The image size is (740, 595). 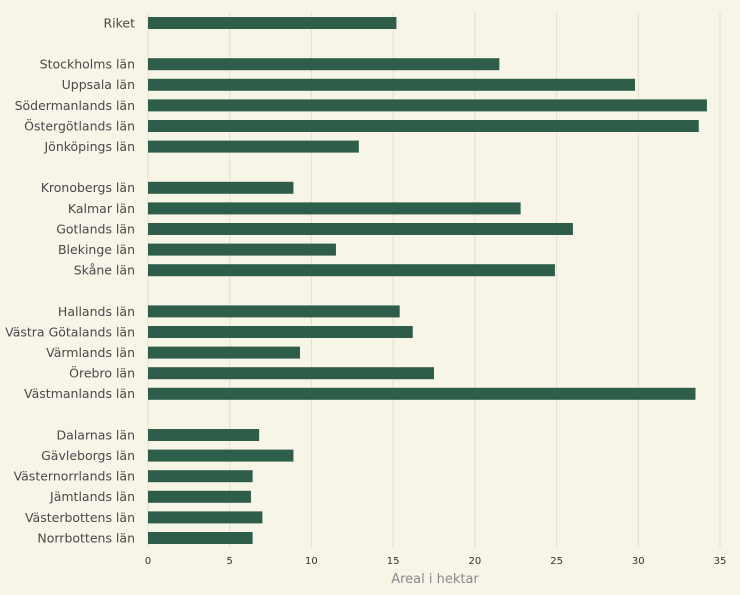 What do you see at coordinates (556, 561) in the screenshot?
I see `x-tick-label-25: 25` at bounding box center [556, 561].